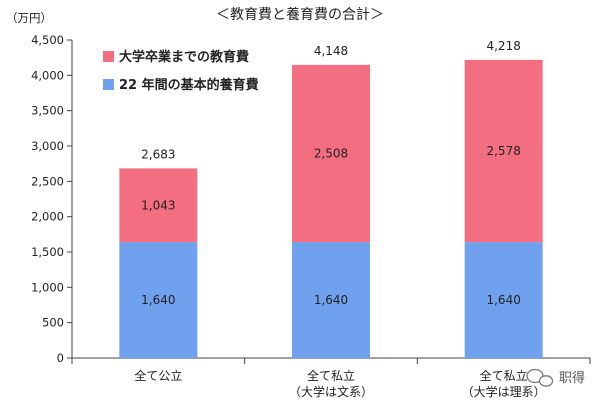 The height and width of the screenshot is (405, 600). I want to click on y-tick-label: 3,500, so click(47, 111).